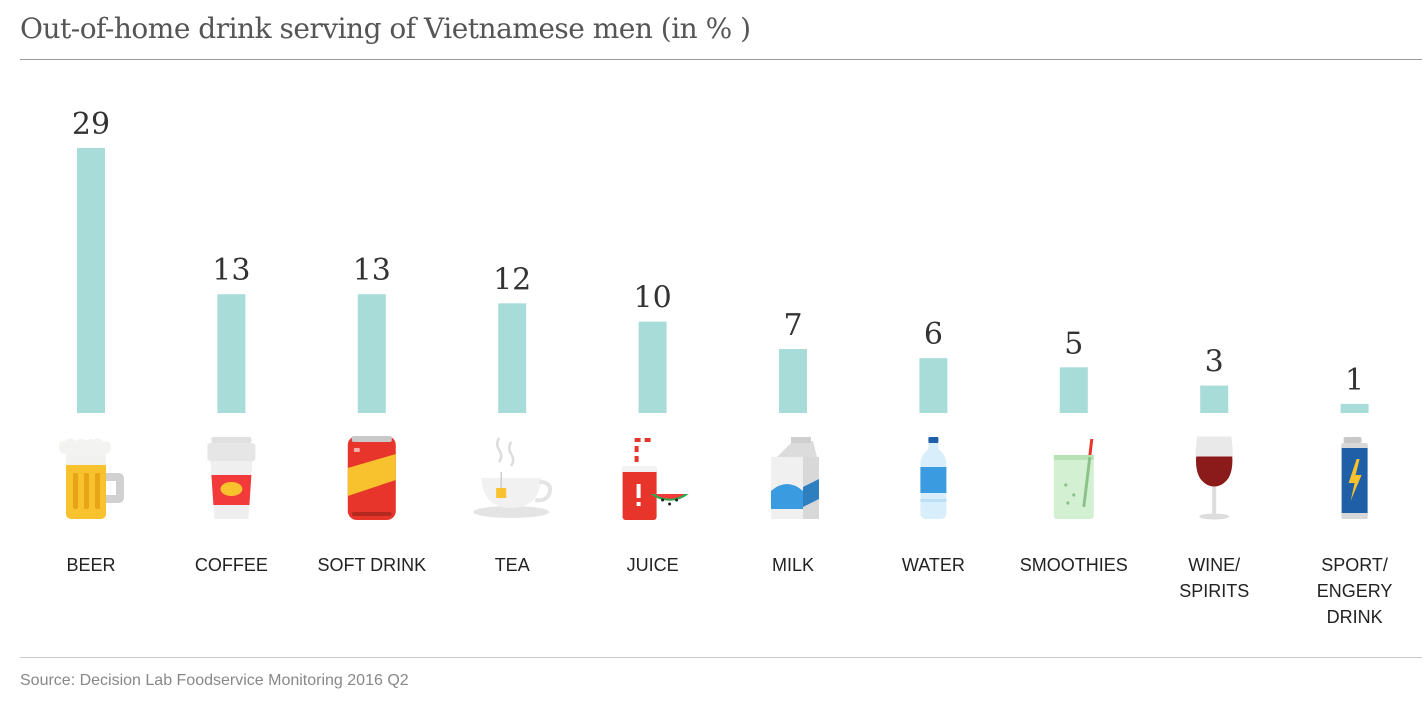 This screenshot has height=701, width=1425. I want to click on milk-carton-icon, so click(795, 478).